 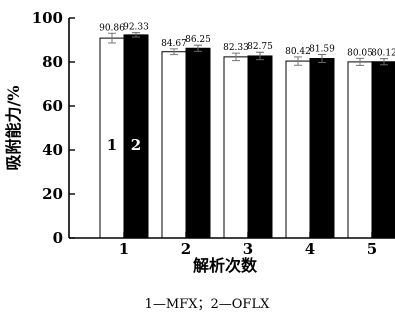 I want to click on error-bars, so click(x=248, y=49).